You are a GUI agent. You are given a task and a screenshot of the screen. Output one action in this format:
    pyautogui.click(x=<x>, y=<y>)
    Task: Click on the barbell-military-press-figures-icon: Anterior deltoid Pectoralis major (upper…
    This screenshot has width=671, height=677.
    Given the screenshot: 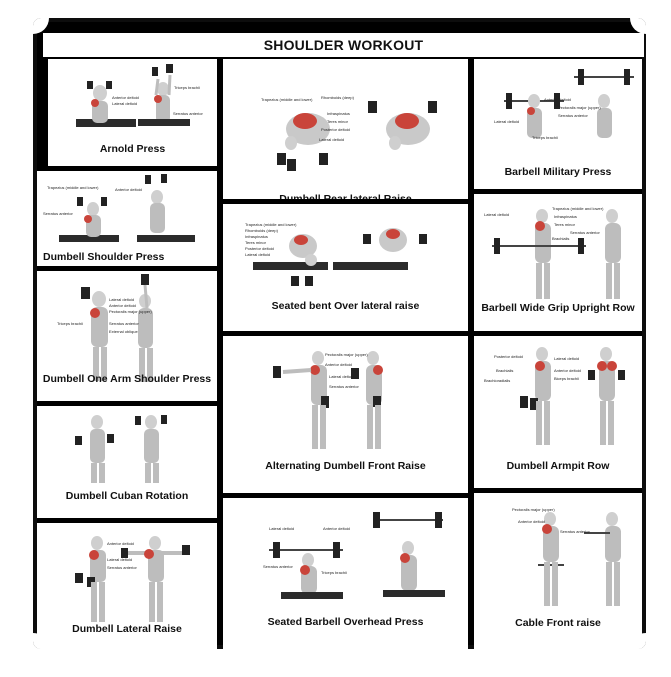 What is the action you would take?
    pyautogui.click(x=564, y=104)
    